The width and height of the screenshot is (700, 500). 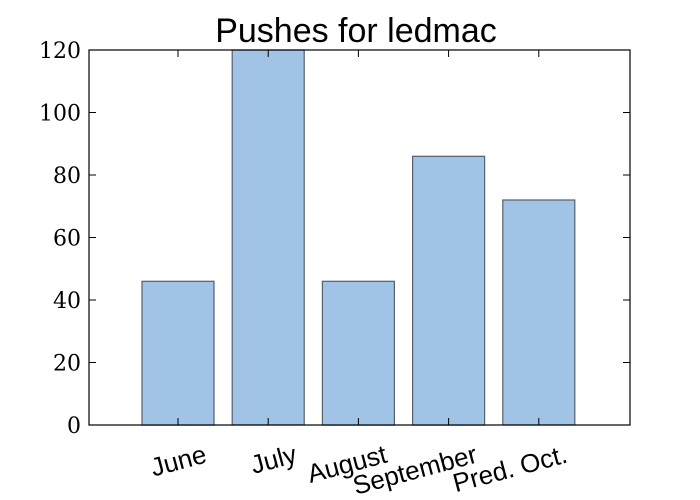 I want to click on ytick-label-120: 120, so click(x=60, y=51).